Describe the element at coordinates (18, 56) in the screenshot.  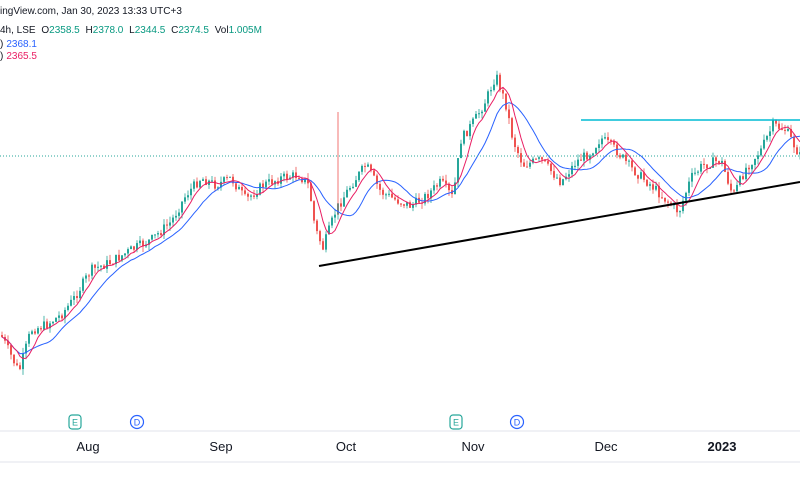
I see `ma-red-legend: ) 2365.5` at that location.